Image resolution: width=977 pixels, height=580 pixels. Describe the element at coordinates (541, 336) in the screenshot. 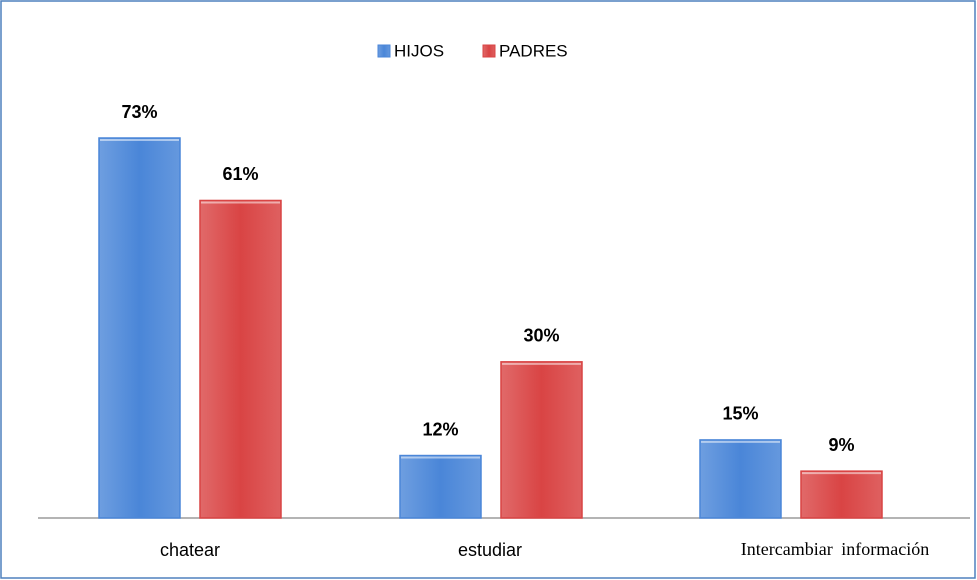

I see `value-label: 30%` at that location.